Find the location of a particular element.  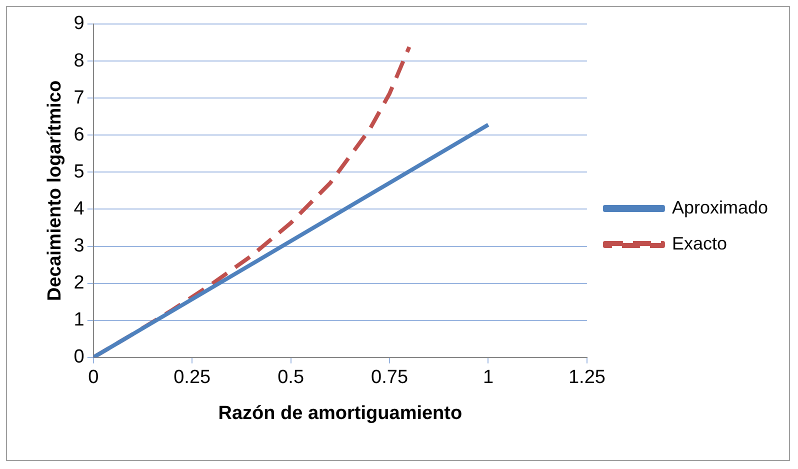

x-tick-label: 1 is located at coordinates (488, 377).